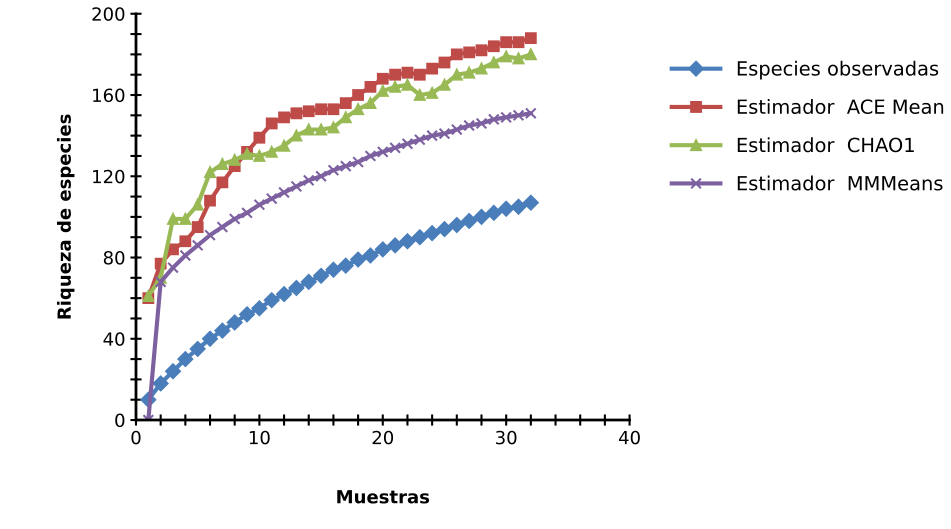 The height and width of the screenshot is (529, 951). Describe the element at coordinates (383, 437) in the screenshot. I see `x-tick-label: 20` at that location.